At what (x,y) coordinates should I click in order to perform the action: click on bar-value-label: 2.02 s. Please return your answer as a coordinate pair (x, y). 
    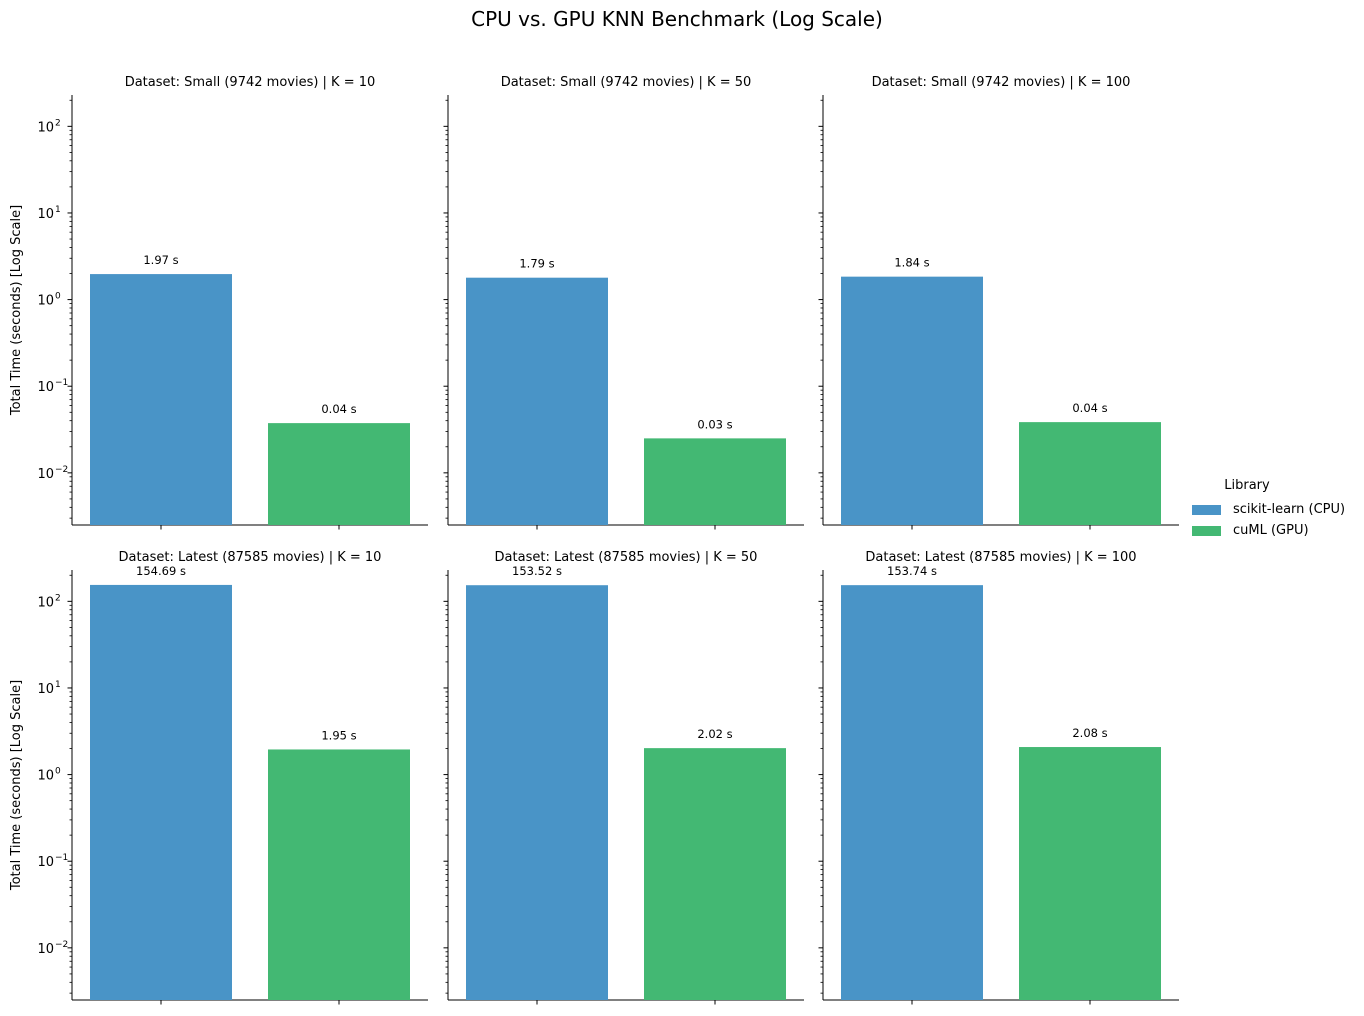
    Looking at the image, I should click on (714, 734).